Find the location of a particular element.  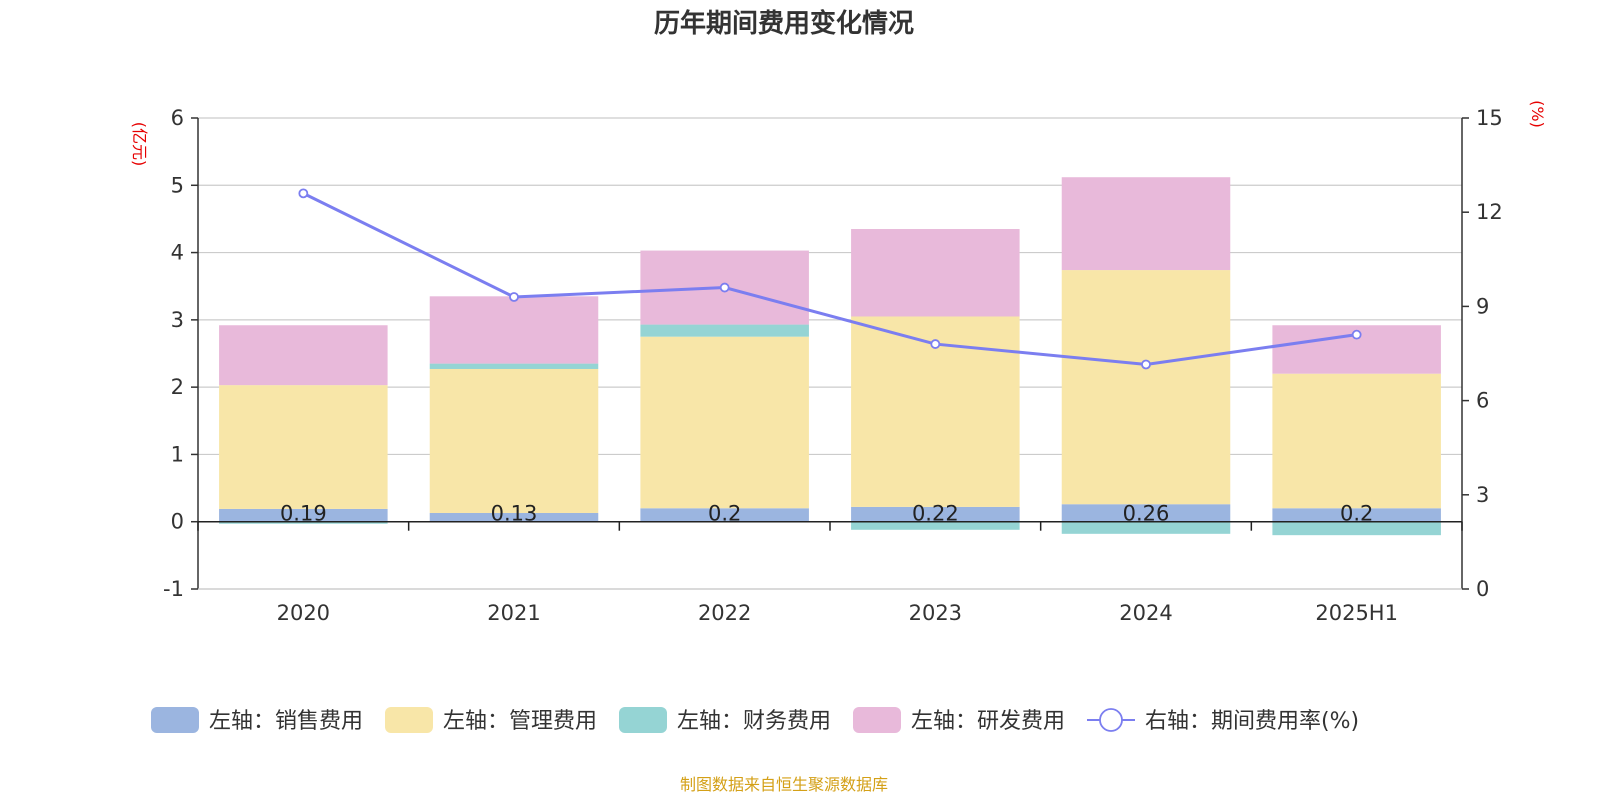

legend-label: 左轴：管理费用 is located at coordinates (520, 721).